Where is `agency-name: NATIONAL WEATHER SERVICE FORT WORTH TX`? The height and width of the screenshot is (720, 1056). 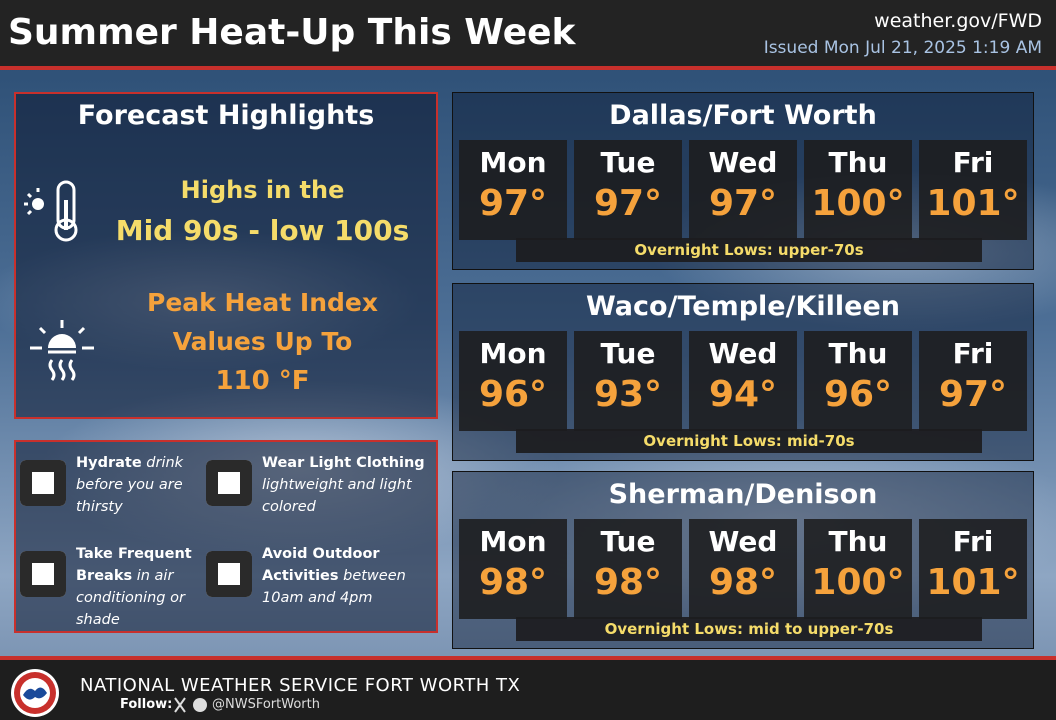
agency-name: NATIONAL WEATHER SERVICE FORT WORTH TX is located at coordinates (300, 685).